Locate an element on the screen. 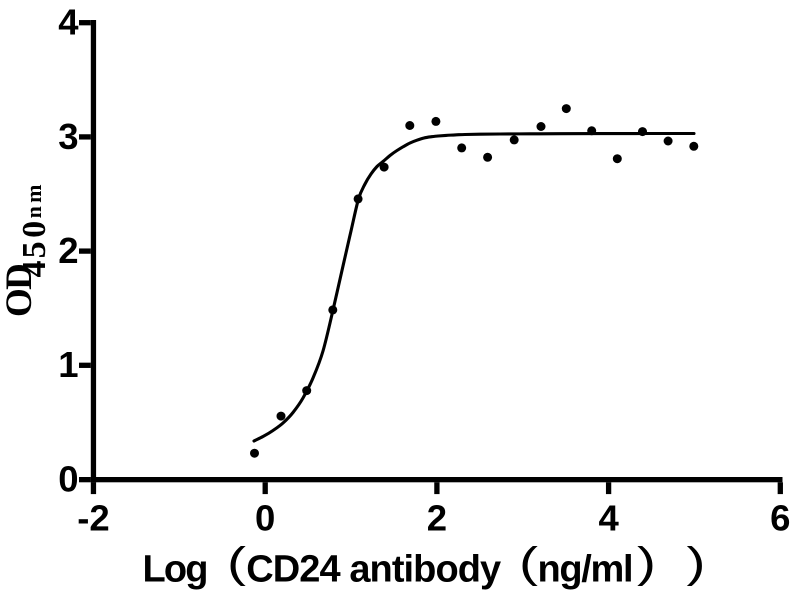 The image size is (800, 595). svg-text: OD is located at coordinates (20, 290).